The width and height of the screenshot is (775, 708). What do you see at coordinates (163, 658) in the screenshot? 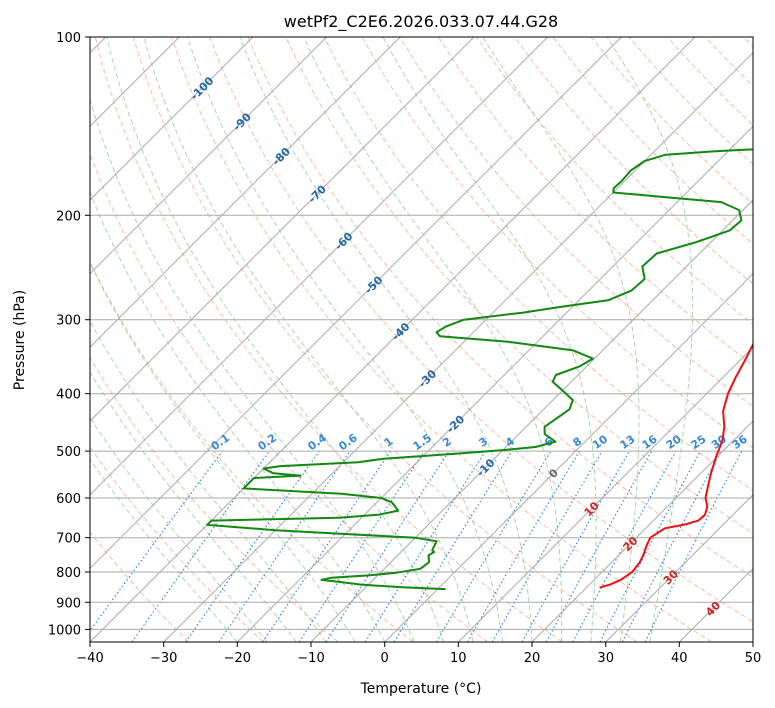
I see `x-tick-label: −30` at bounding box center [163, 658].